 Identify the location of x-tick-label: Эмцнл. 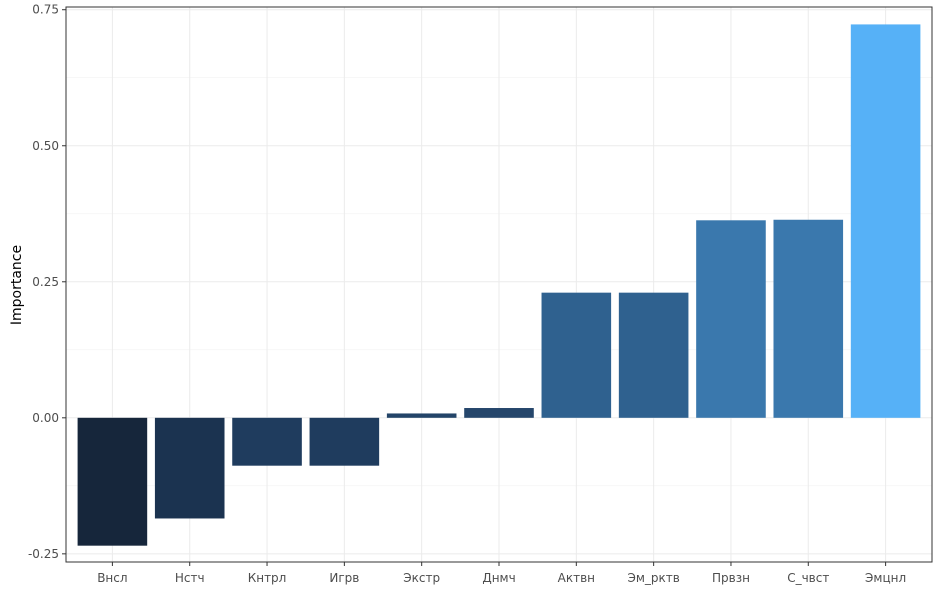
(885, 578).